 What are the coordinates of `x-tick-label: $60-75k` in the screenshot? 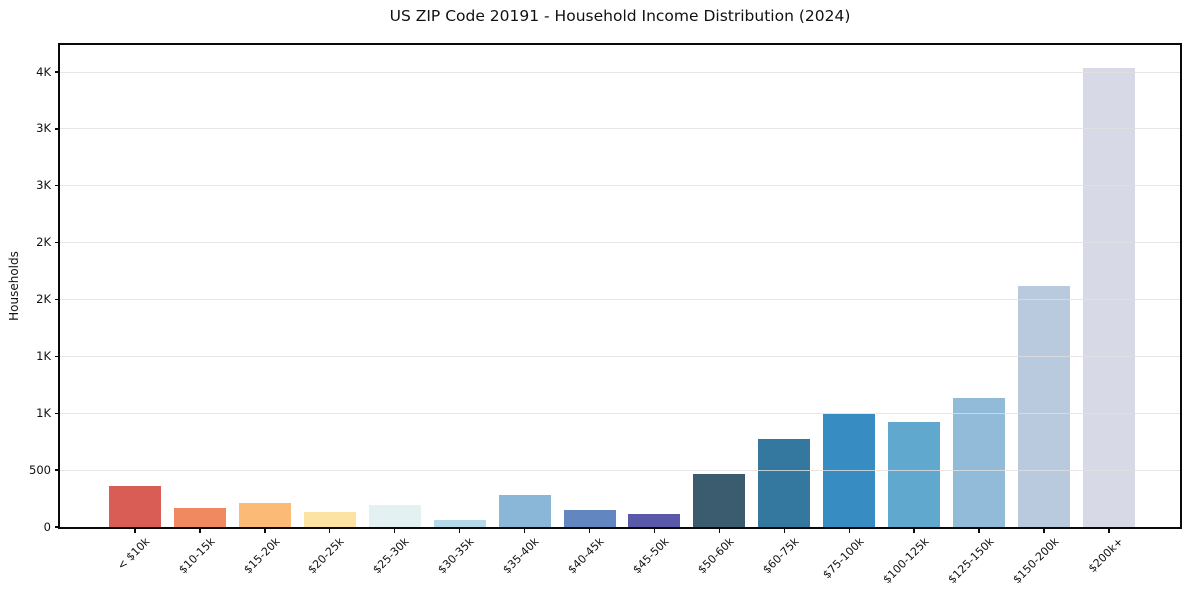 It's located at (781, 556).